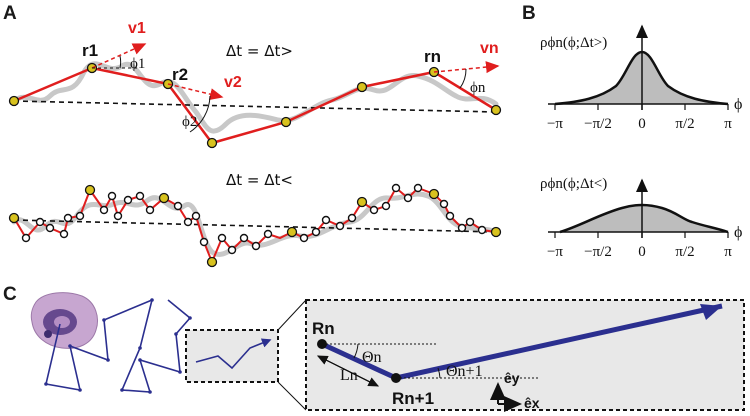 Image resolution: width=750 pixels, height=416 pixels. Describe the element at coordinates (598, 124) in the screenshot. I see `tick-neg-pi-half: −π/2` at that location.